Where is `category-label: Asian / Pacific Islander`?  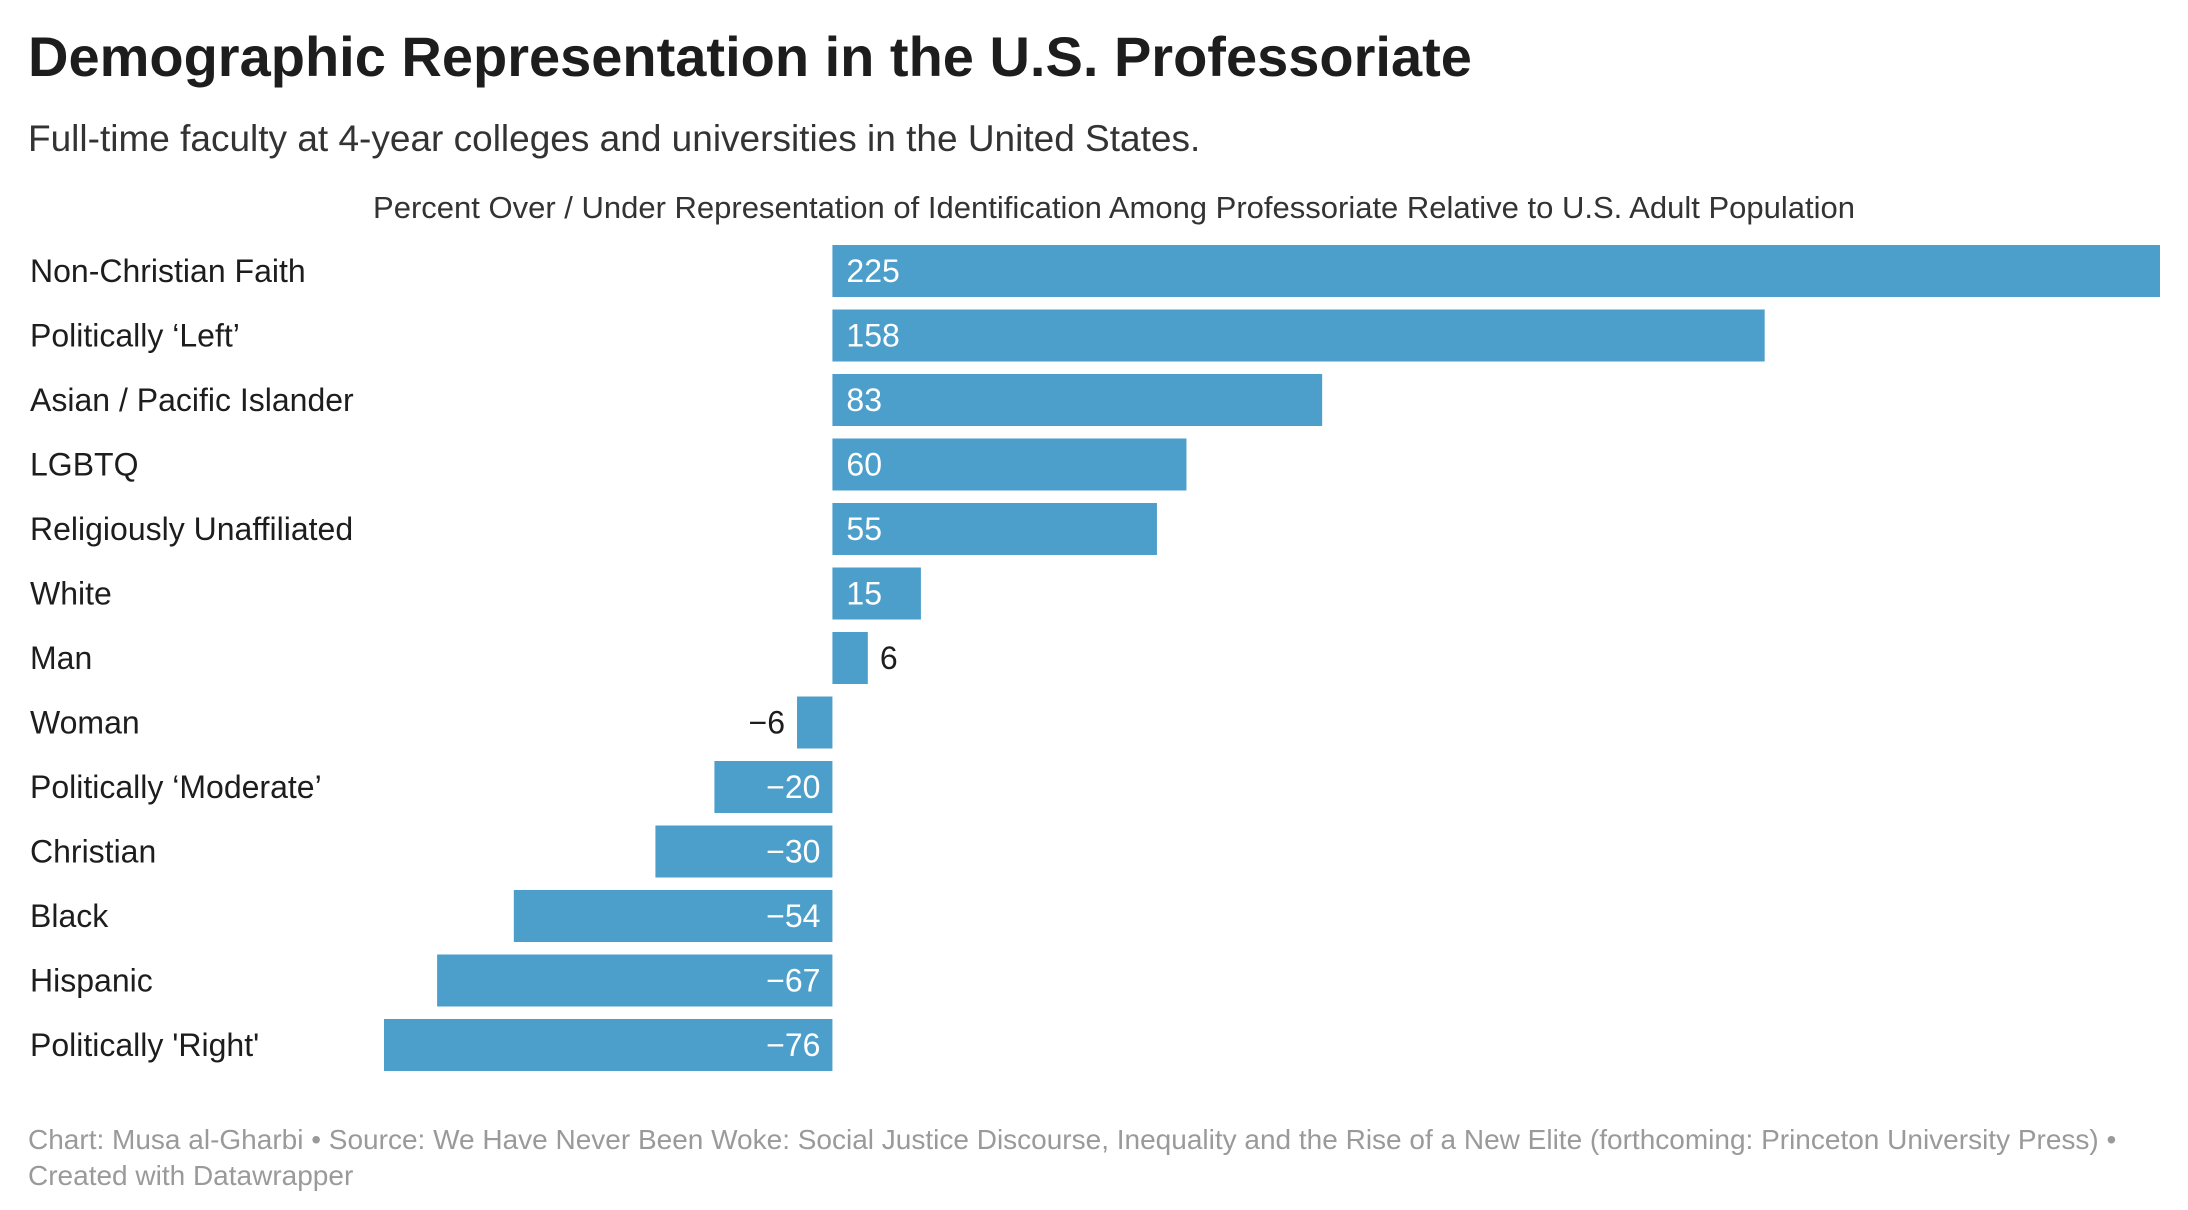 category-label: Asian / Pacific Islander is located at coordinates (192, 400).